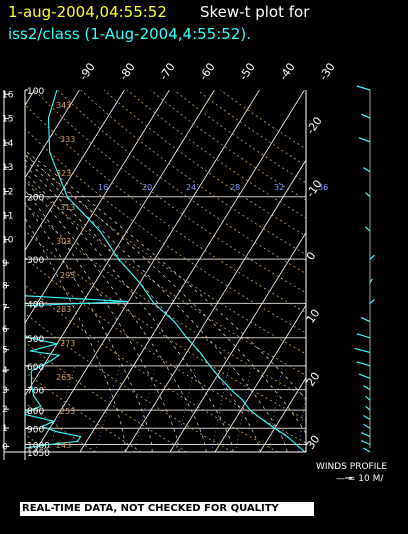 Image resolution: width=408 pixels, height=534 pixels. What do you see at coordinates (5, 308) in the screenshot?
I see `altitude-tick-label: 7` at bounding box center [5, 308].